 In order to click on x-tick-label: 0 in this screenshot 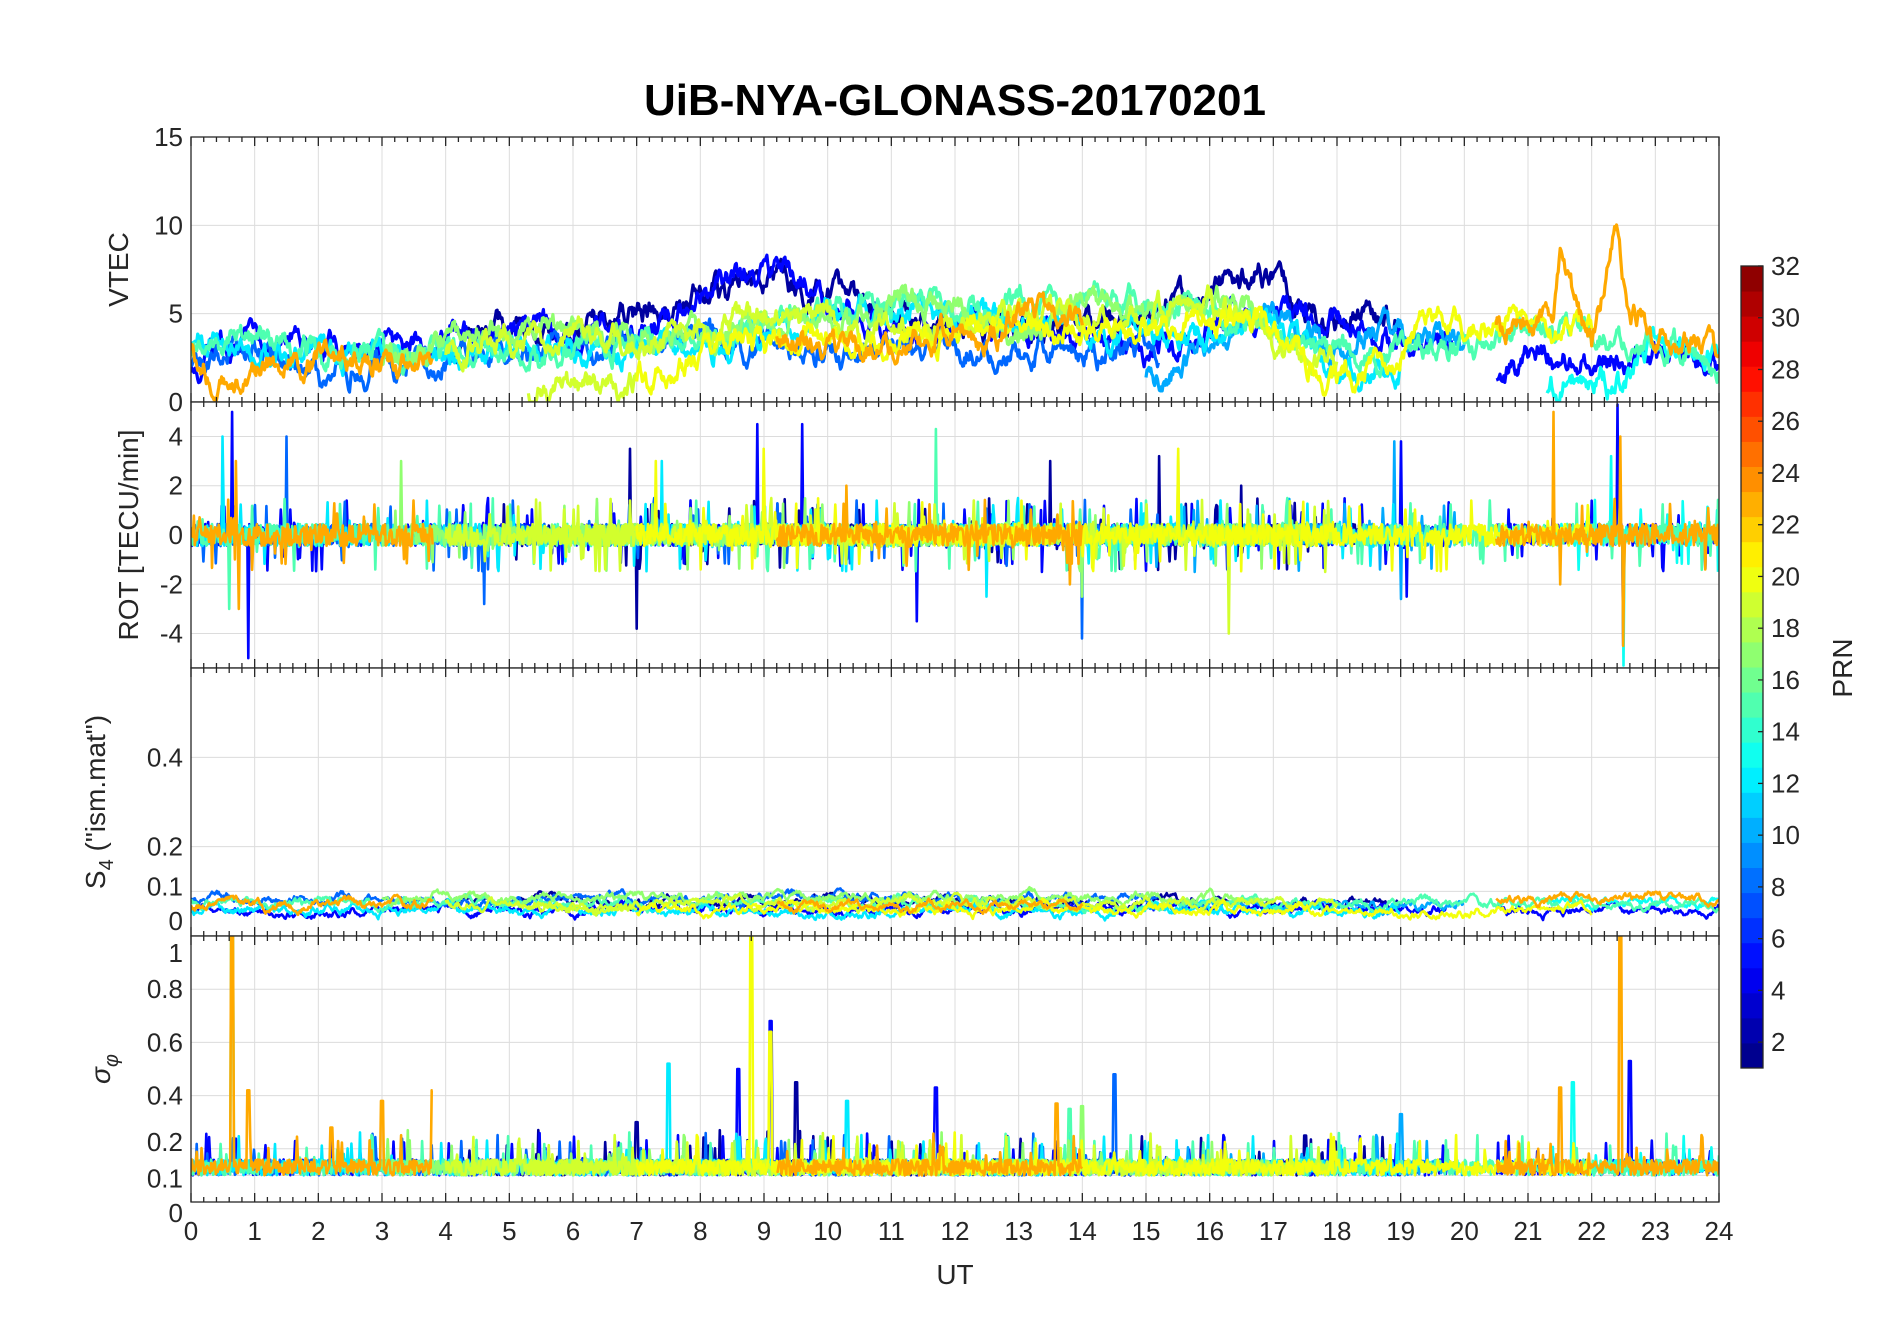, I will do `click(191, 1231)`.